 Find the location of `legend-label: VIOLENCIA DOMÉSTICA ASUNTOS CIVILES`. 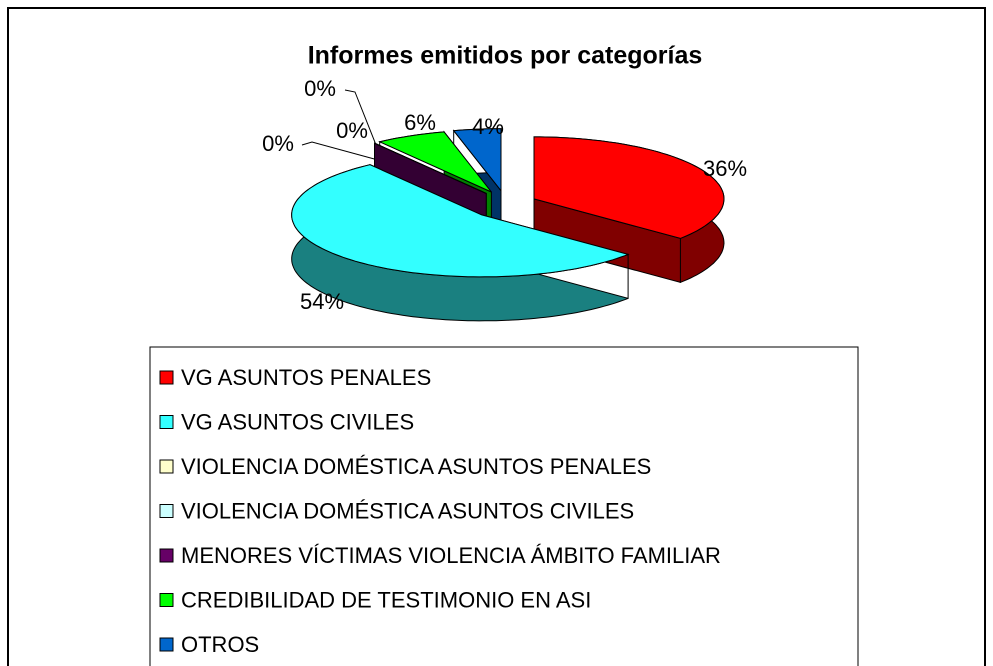

legend-label: VIOLENCIA DOMÉSTICA ASUNTOS CIVILES is located at coordinates (407, 510).